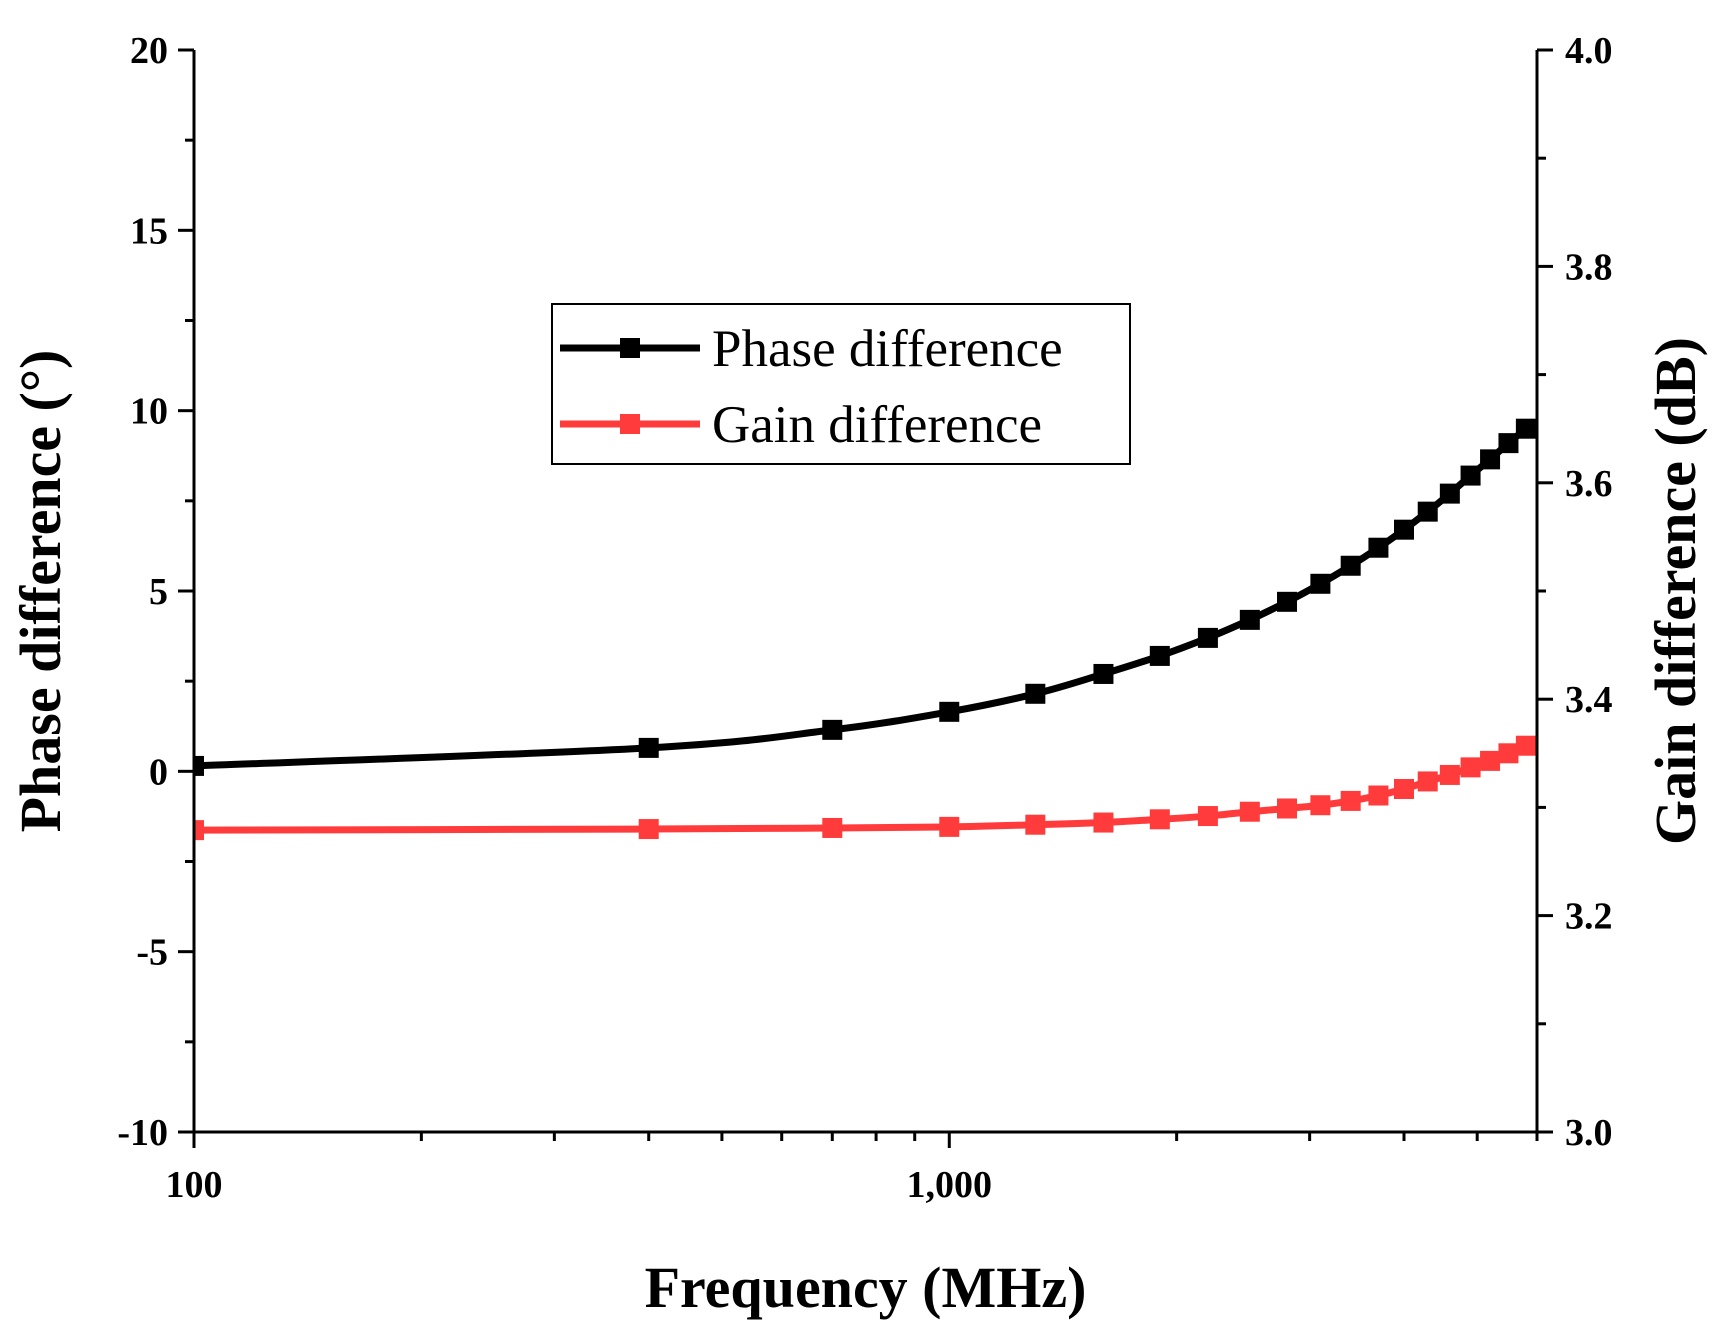 The height and width of the screenshot is (1323, 1716). Describe the element at coordinates (866, 1287) in the screenshot. I see `x-axis-title: Frequency (MHz)` at that location.